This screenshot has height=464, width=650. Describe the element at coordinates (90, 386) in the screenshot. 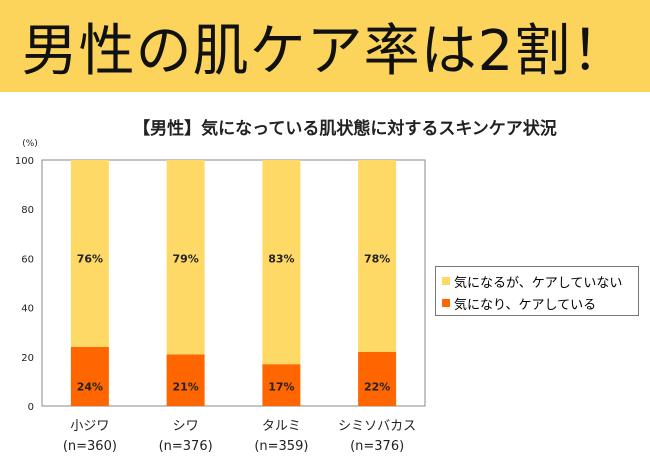

I see `data-label: 24%` at that location.